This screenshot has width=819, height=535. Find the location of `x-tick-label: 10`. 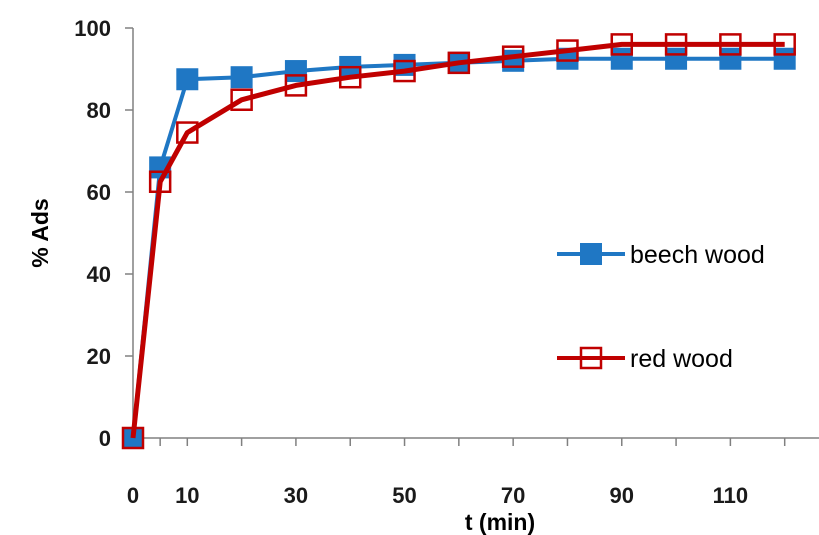

x-tick-label: 10 is located at coordinates (187, 495).